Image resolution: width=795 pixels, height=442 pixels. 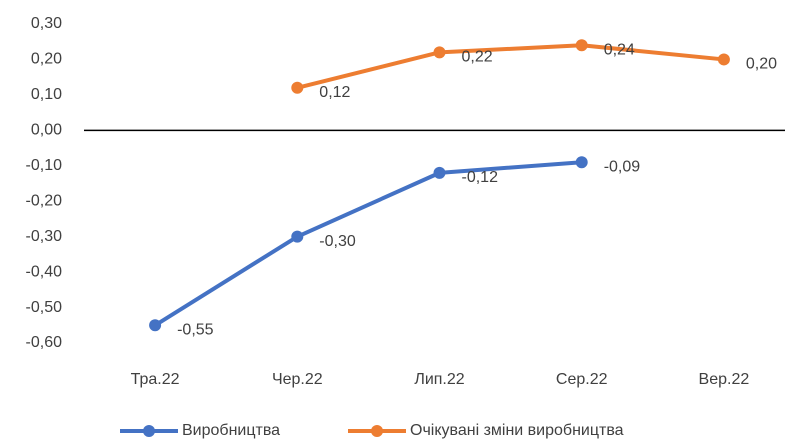 I want to click on legend-label: Виробництва, so click(x=231, y=430).